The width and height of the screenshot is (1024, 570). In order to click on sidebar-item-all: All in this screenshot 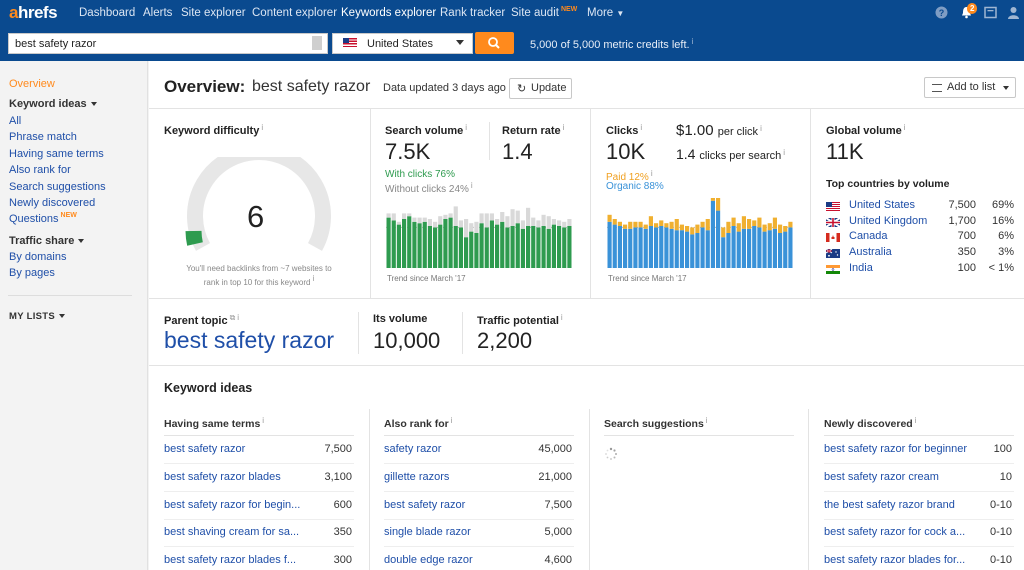, I will do `click(15, 121)`.